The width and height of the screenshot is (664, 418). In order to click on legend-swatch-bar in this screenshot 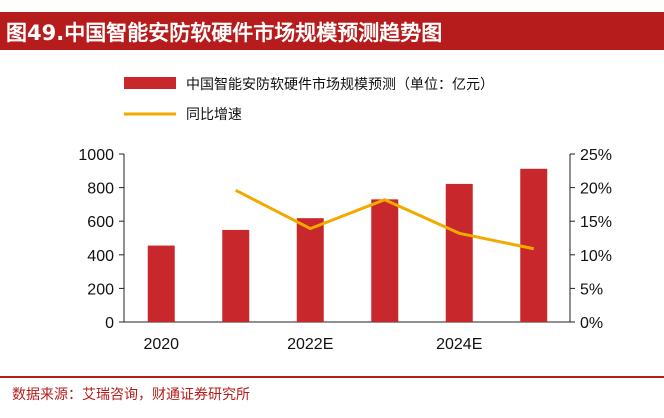, I will do `click(150, 83)`.